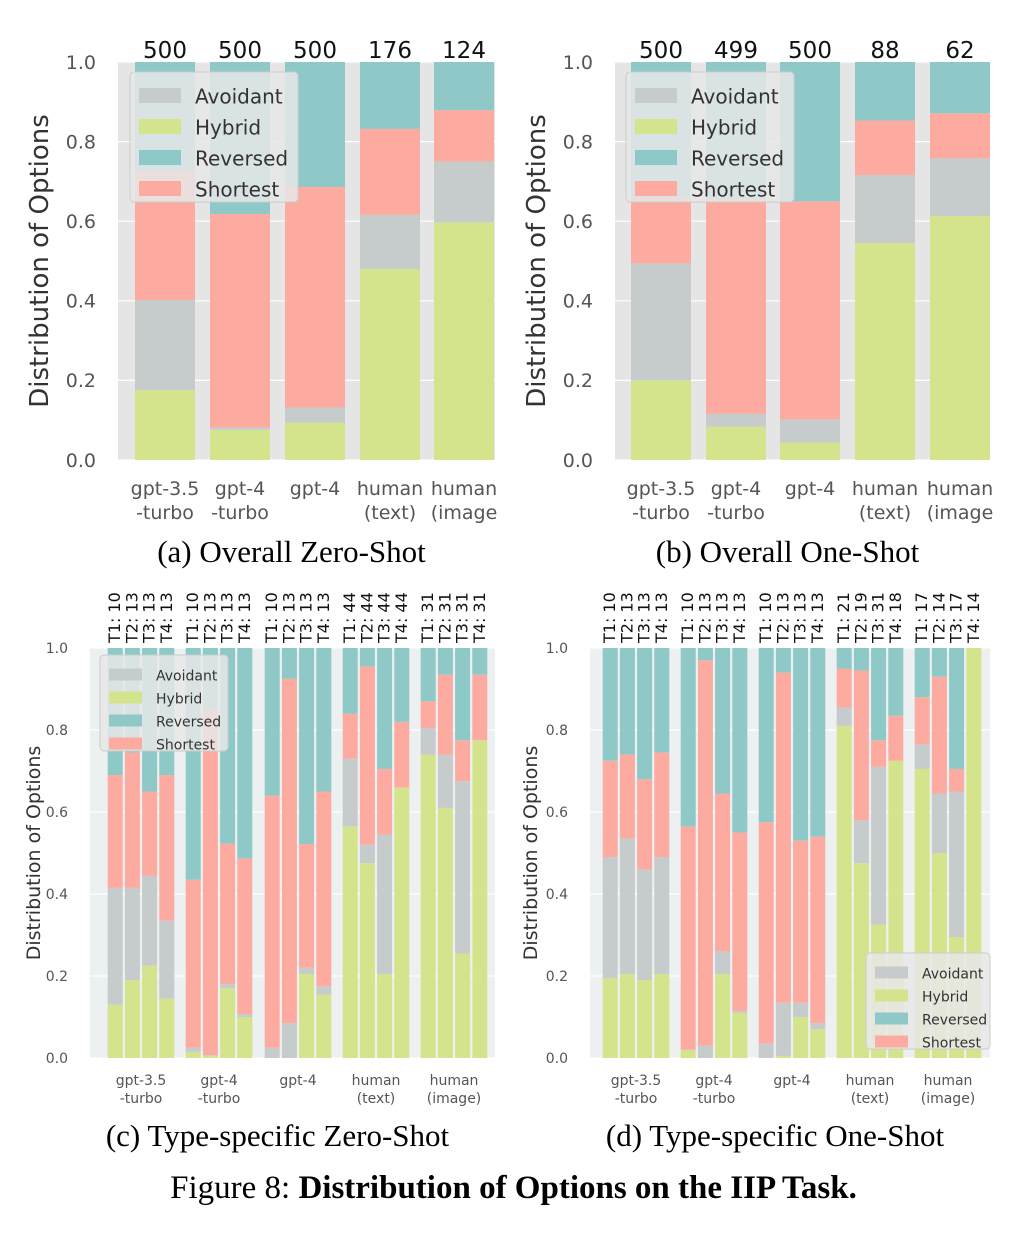 The image size is (1027, 1247). What do you see at coordinates (228, 128) in the screenshot?
I see `legend-label: Hybrid` at bounding box center [228, 128].